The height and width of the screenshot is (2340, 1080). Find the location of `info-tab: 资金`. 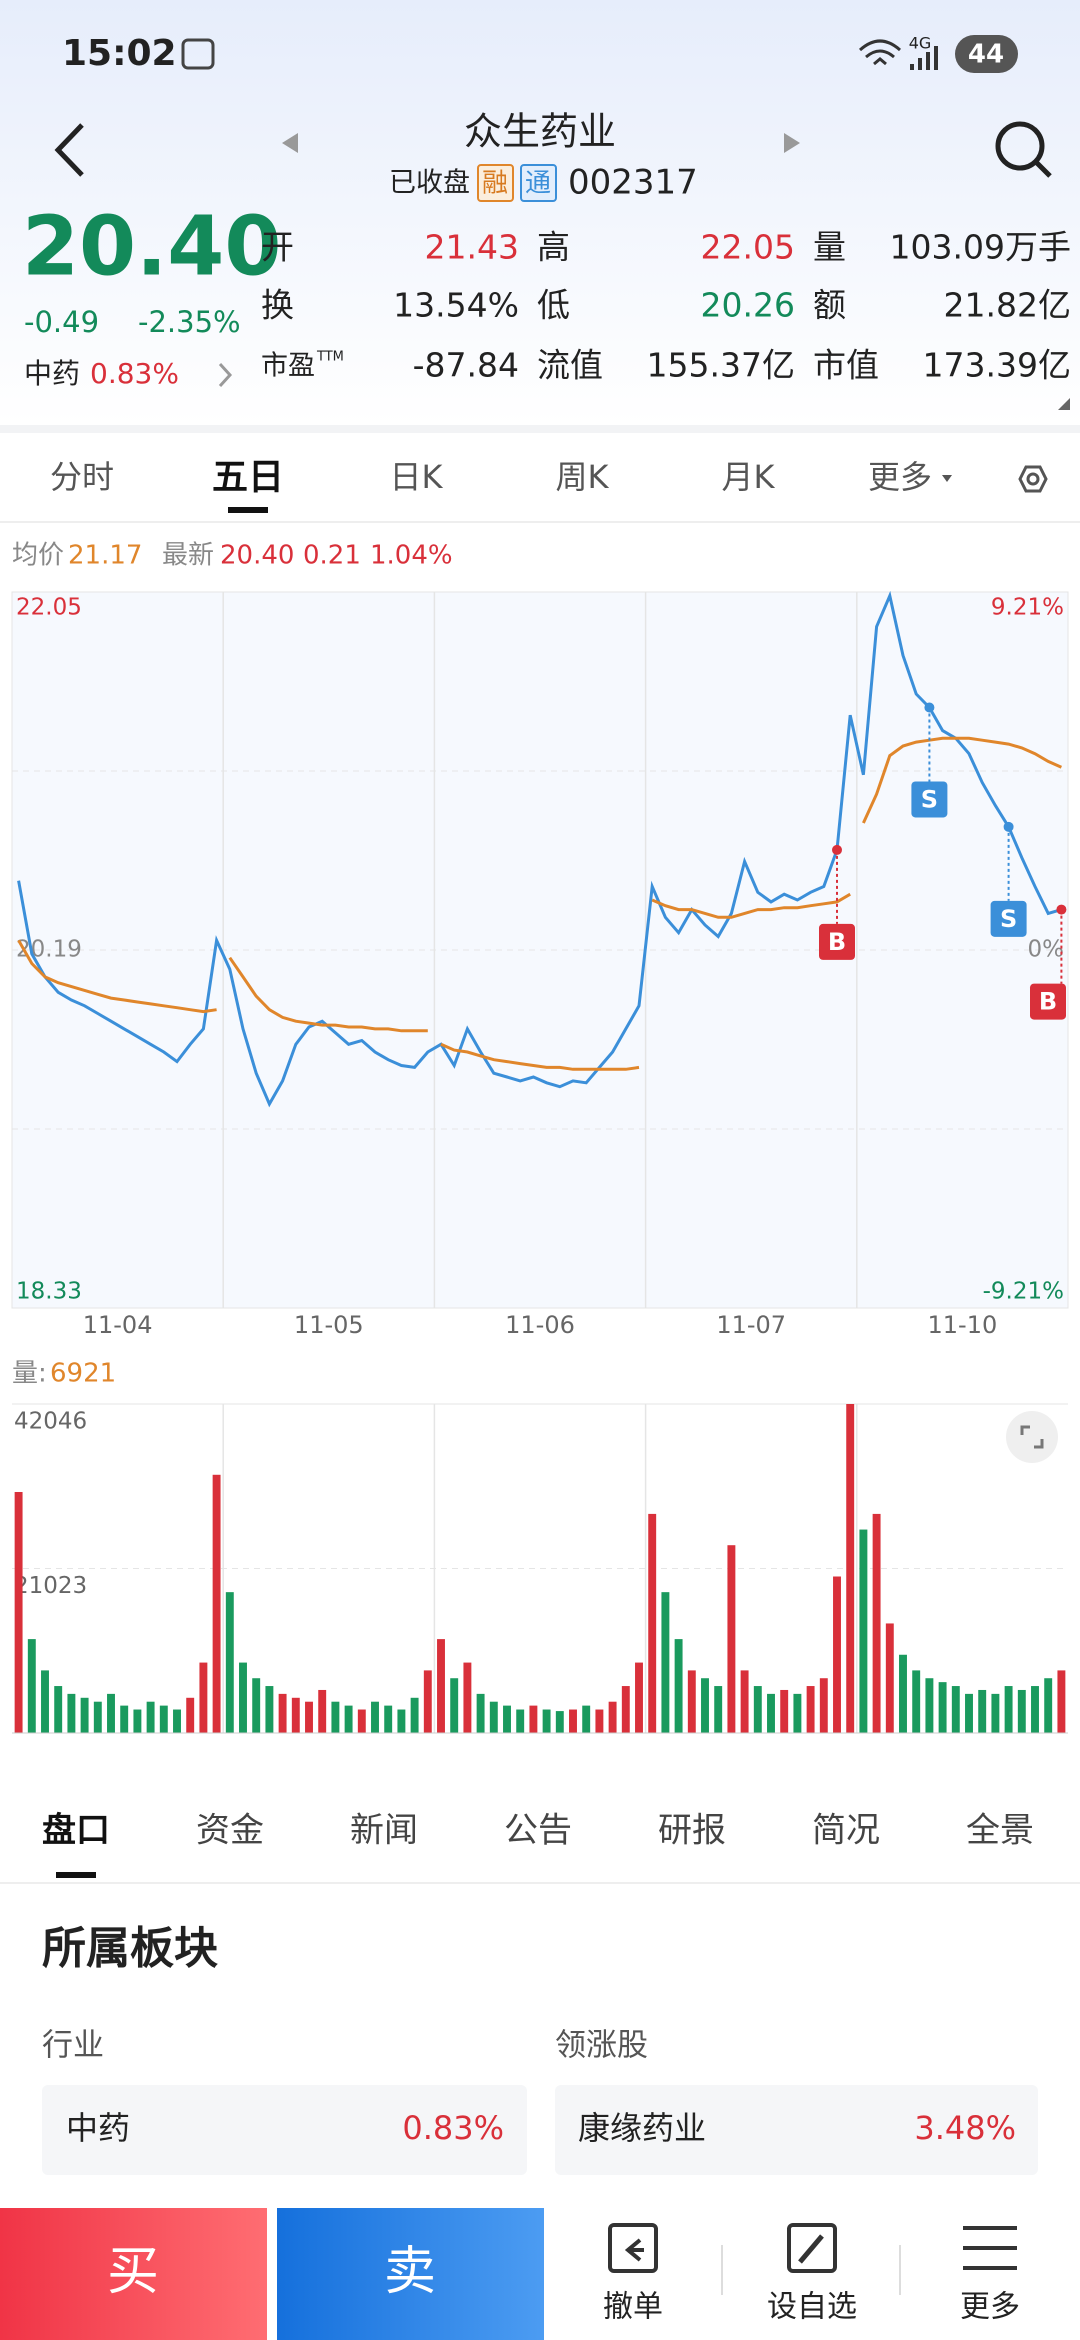

info-tab: 资金 is located at coordinates (230, 1831).